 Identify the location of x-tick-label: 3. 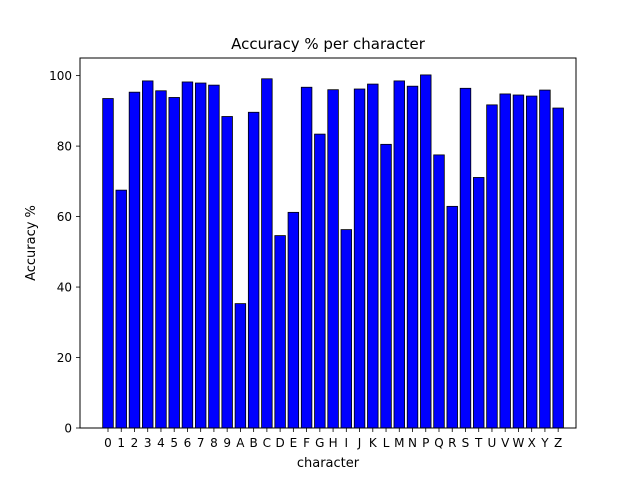
(148, 443).